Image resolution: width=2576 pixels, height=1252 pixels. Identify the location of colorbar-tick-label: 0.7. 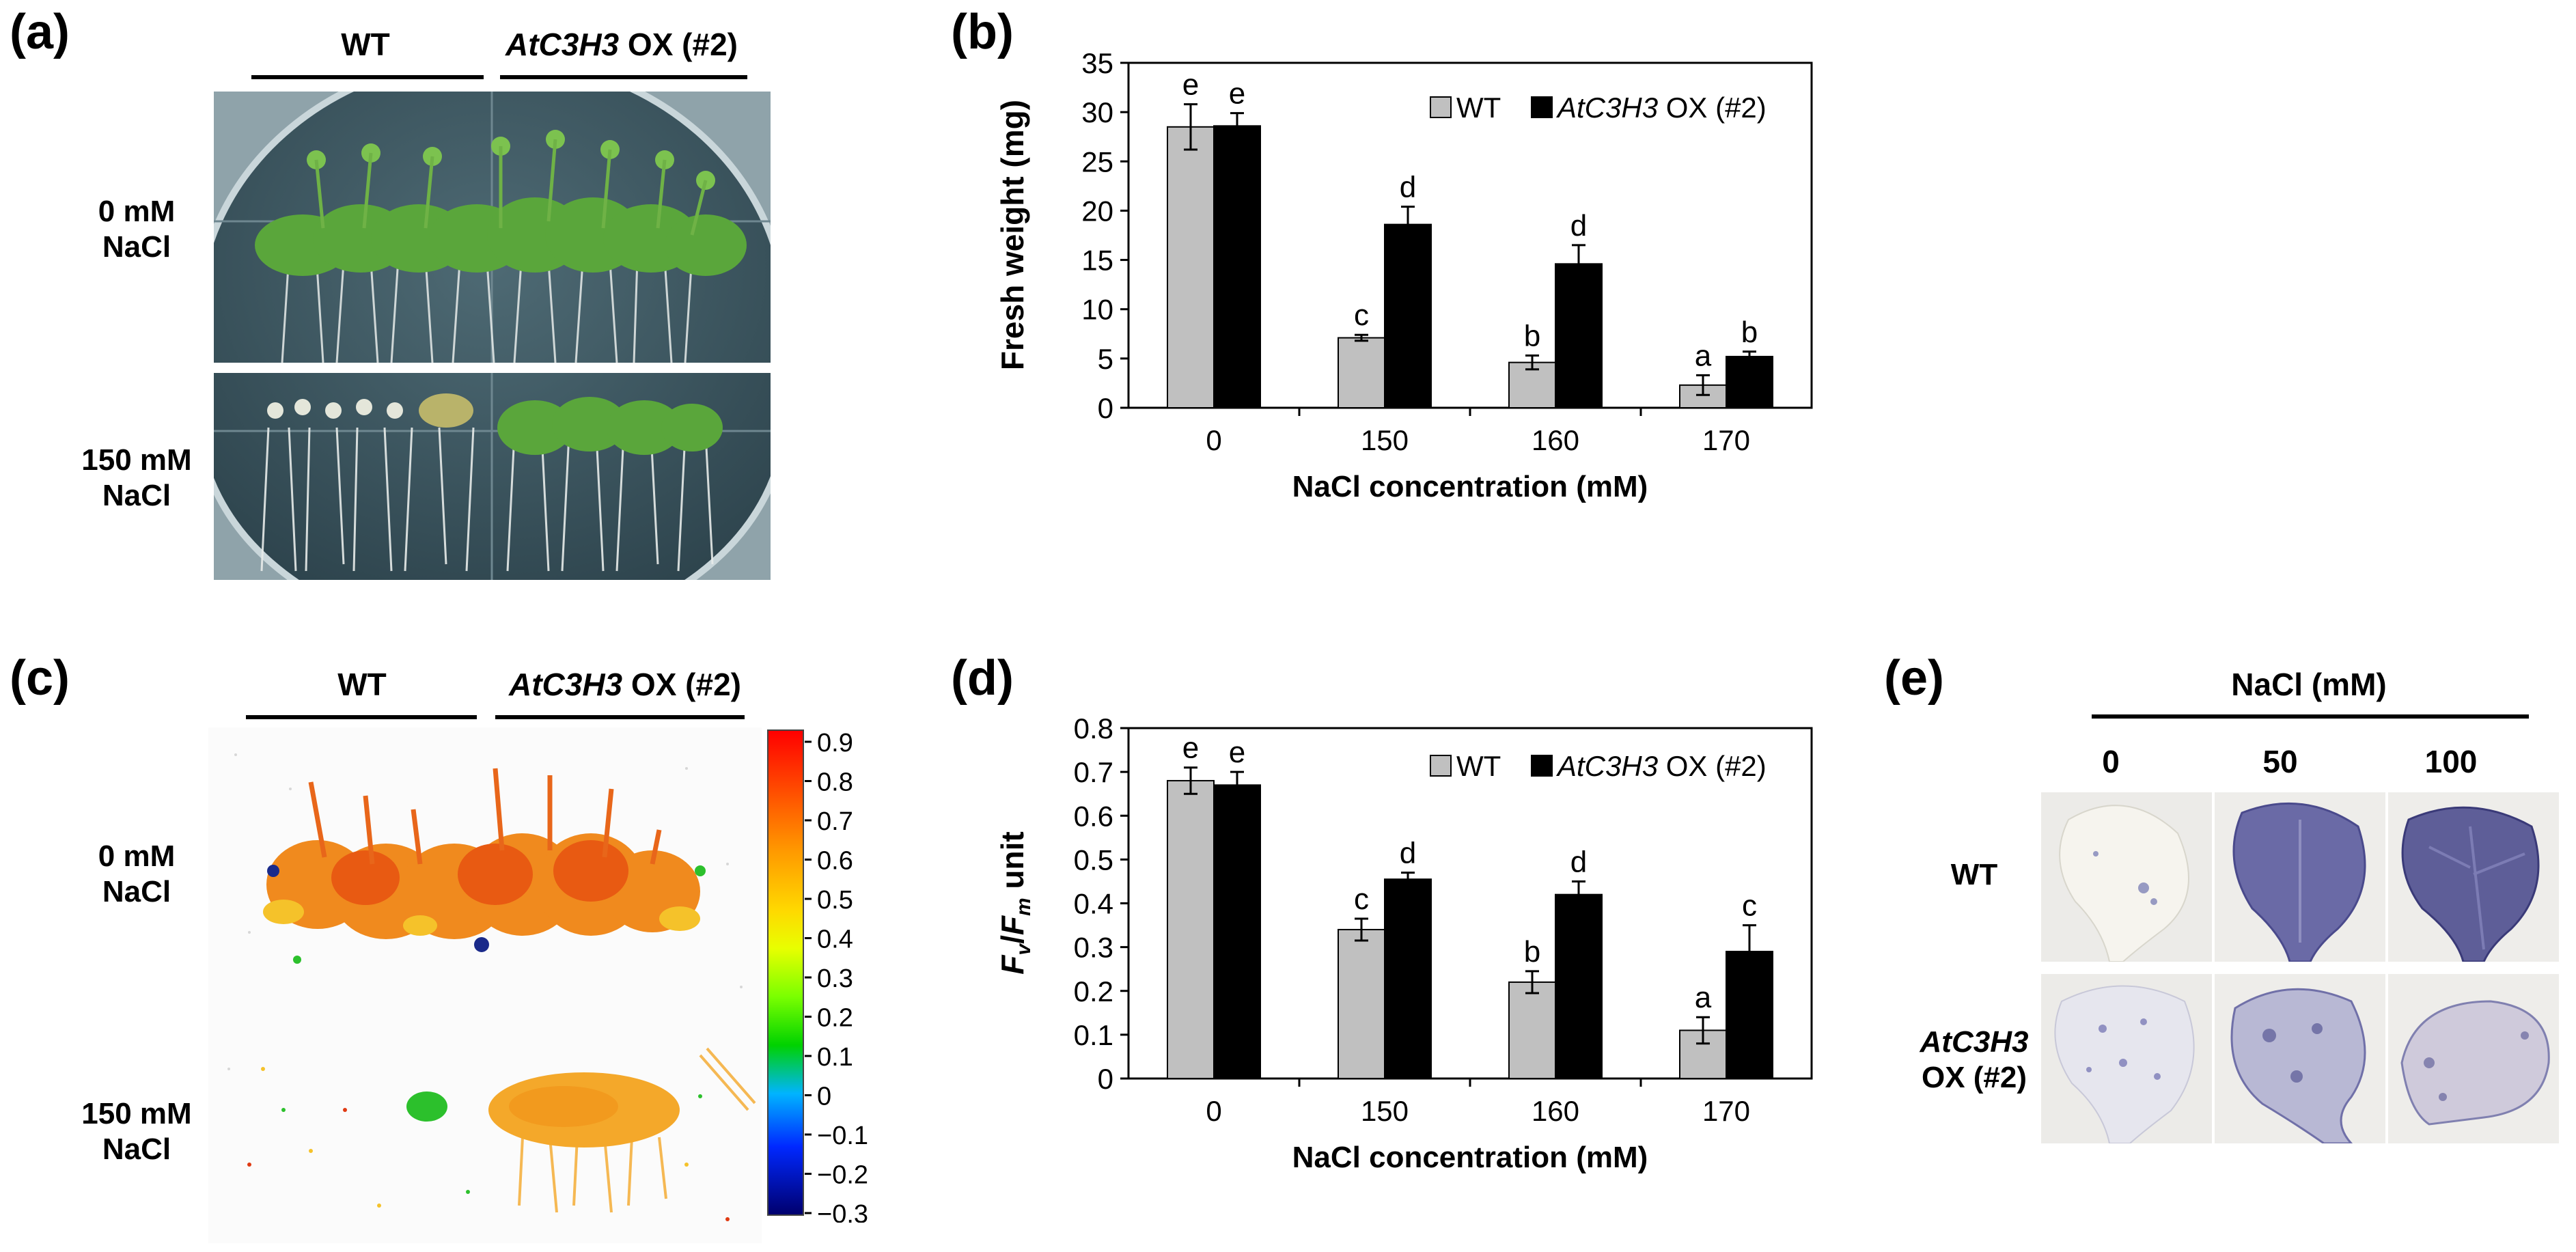
(835, 821).